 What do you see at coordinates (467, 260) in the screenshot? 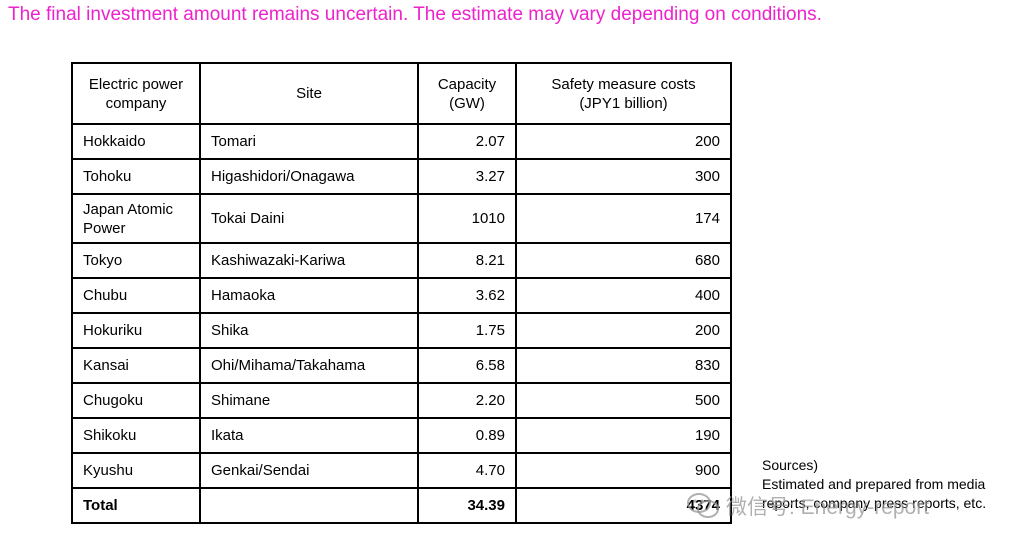
I see `capacity-cell: 8.21` at bounding box center [467, 260].